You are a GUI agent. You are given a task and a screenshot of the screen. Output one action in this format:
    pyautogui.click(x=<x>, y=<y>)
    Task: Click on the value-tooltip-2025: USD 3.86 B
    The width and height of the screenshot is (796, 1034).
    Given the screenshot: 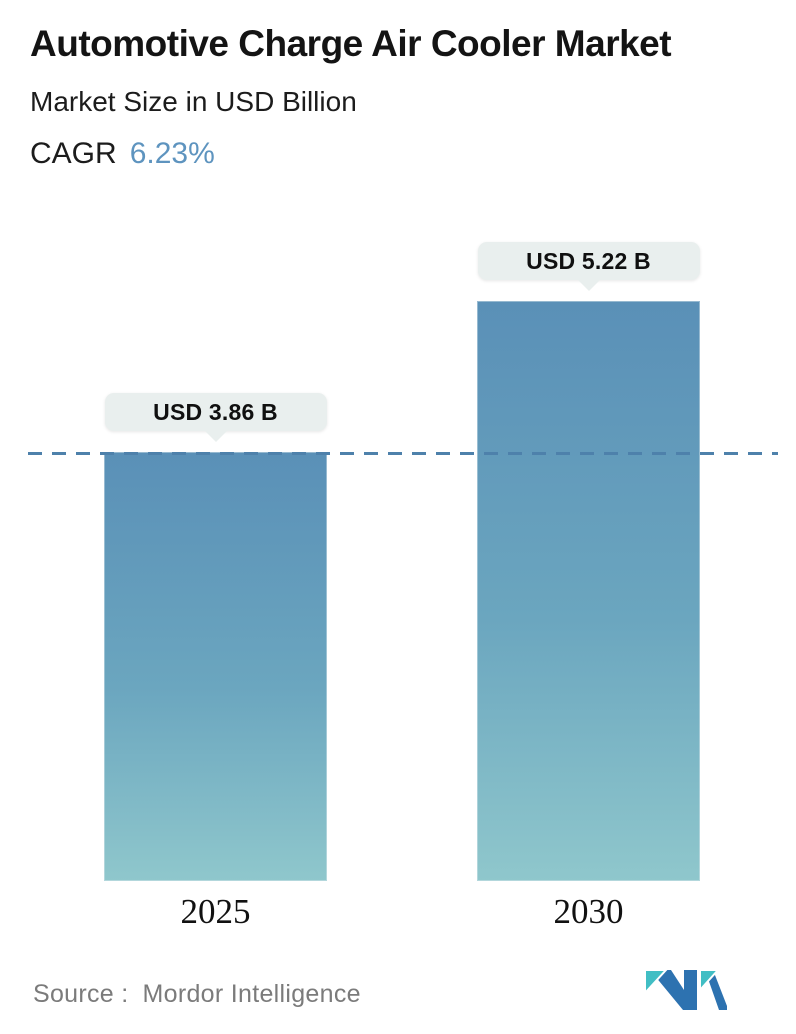 What is the action you would take?
    pyautogui.click(x=215, y=412)
    